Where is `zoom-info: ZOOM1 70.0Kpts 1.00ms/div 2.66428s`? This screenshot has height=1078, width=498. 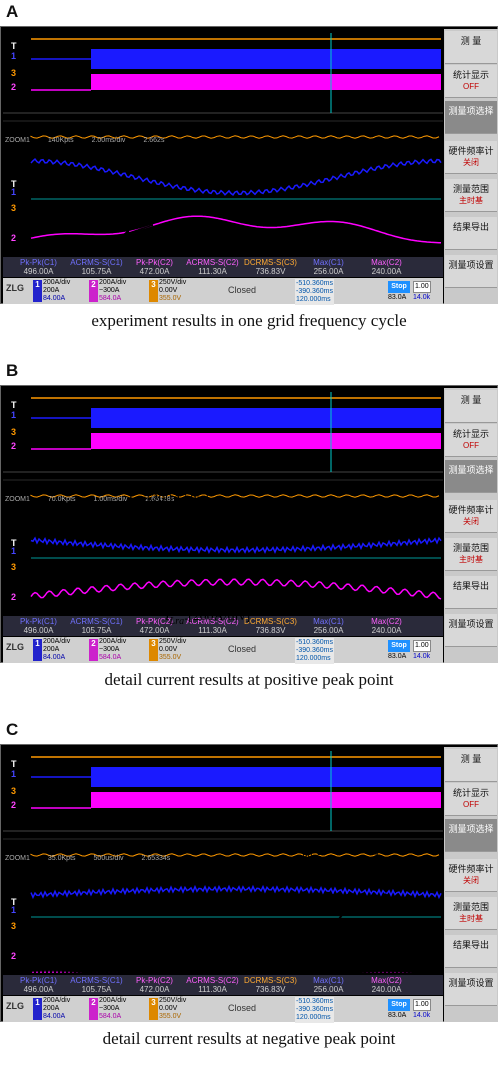
zoom-info: ZOOM1 70.0Kpts 1.00ms/div 2.66428s is located at coordinates (98, 499).